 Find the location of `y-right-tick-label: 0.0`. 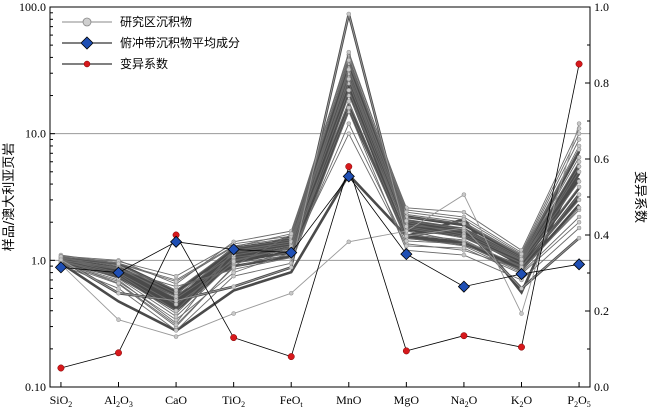

y-right-tick-label: 0.0 is located at coordinates (601, 387).